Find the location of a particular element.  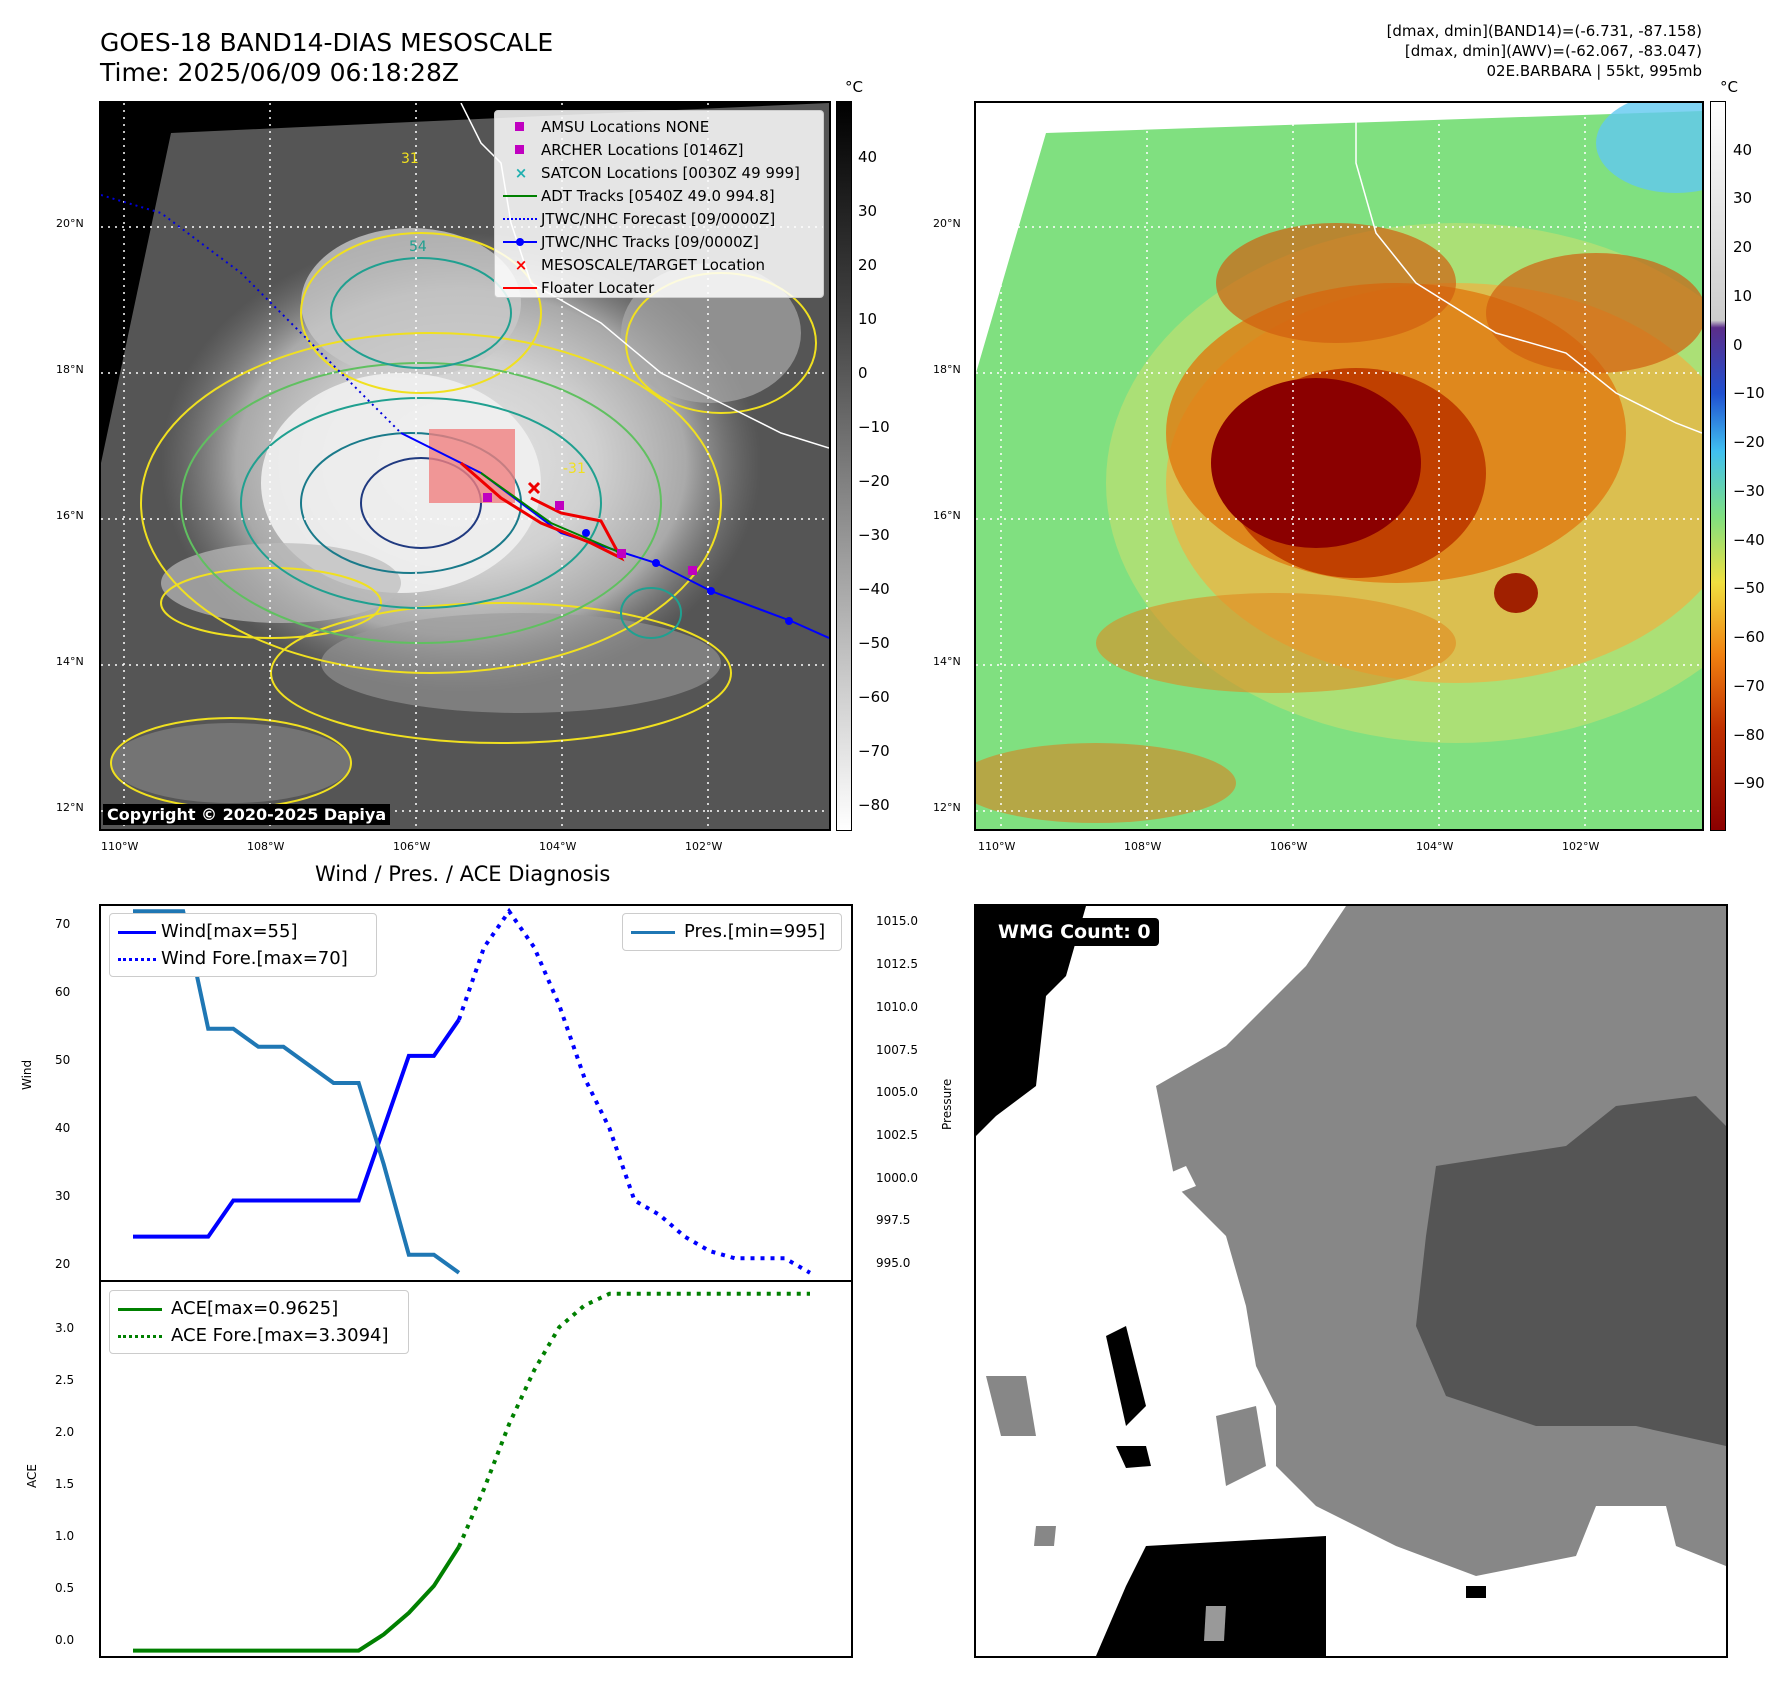

pres-legend: Pres.[min=995] is located at coordinates (732, 932).